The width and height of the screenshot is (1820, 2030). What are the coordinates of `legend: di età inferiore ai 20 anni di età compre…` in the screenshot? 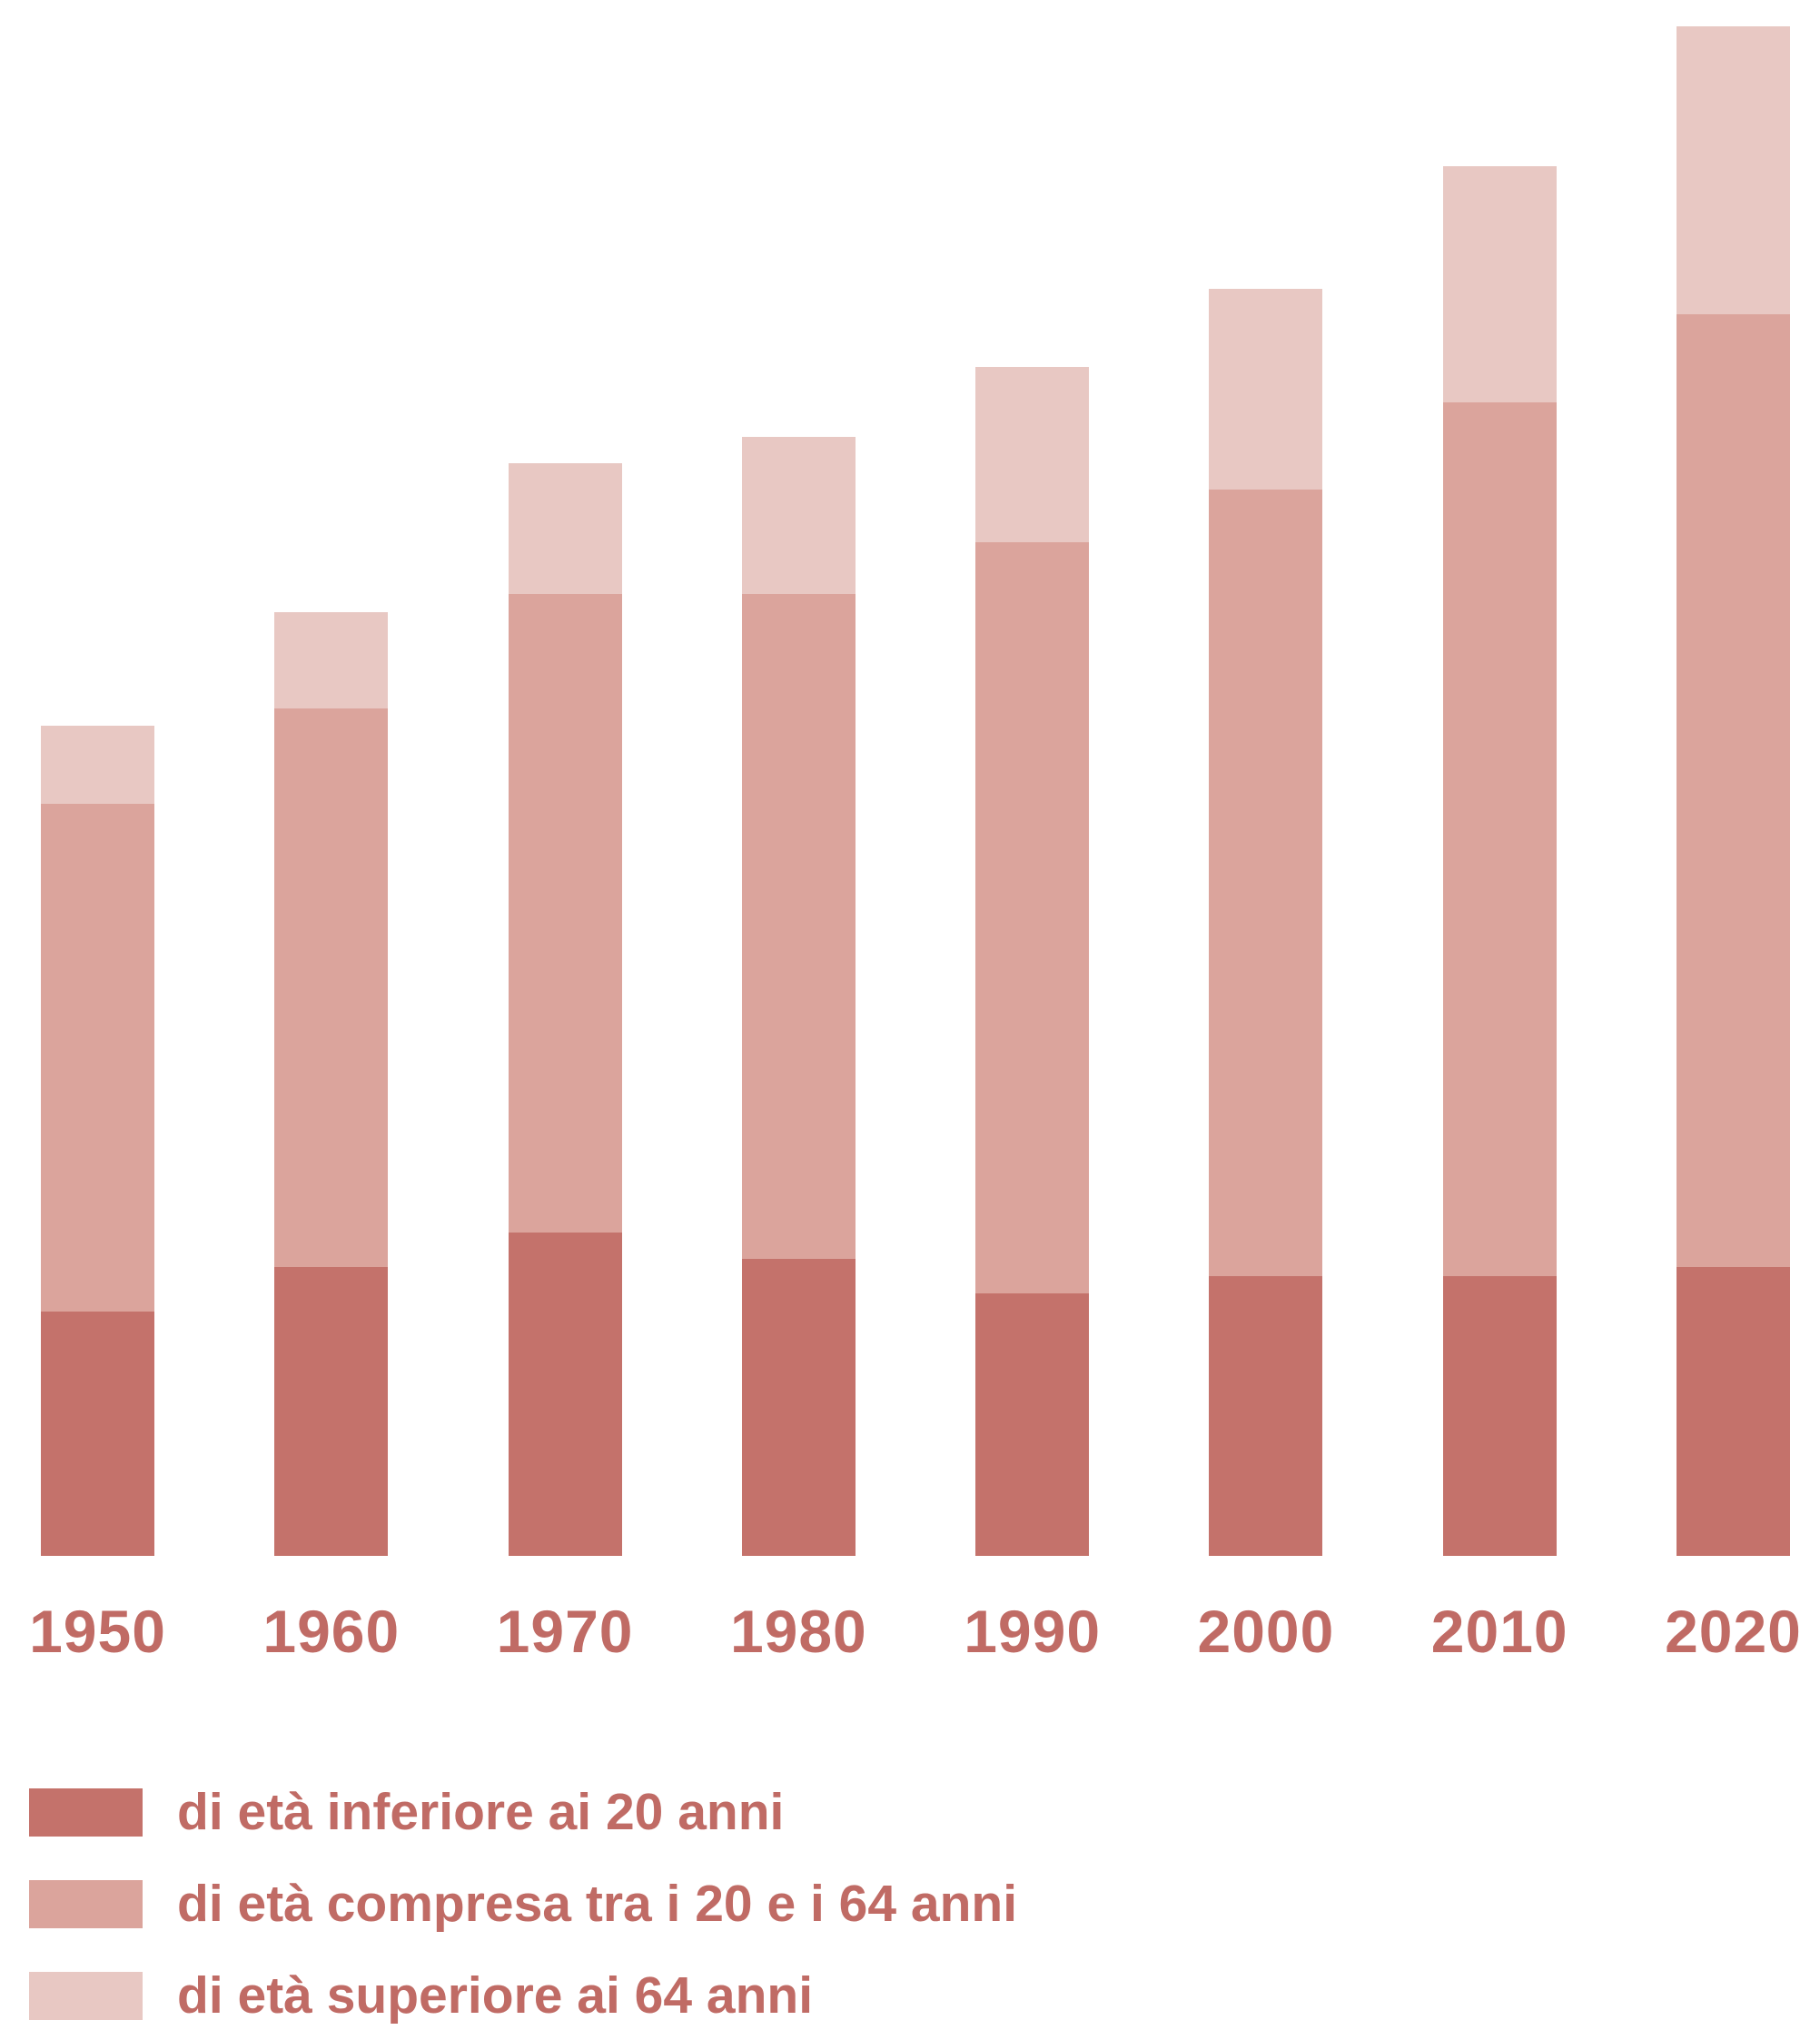 It's located at (523, 1906).